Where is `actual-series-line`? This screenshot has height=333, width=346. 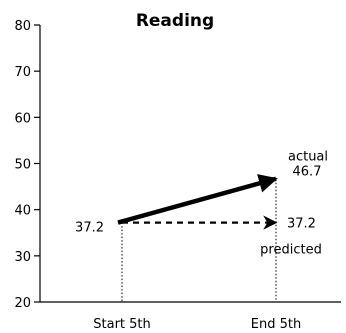 actual-series-line is located at coordinates (197, 199).